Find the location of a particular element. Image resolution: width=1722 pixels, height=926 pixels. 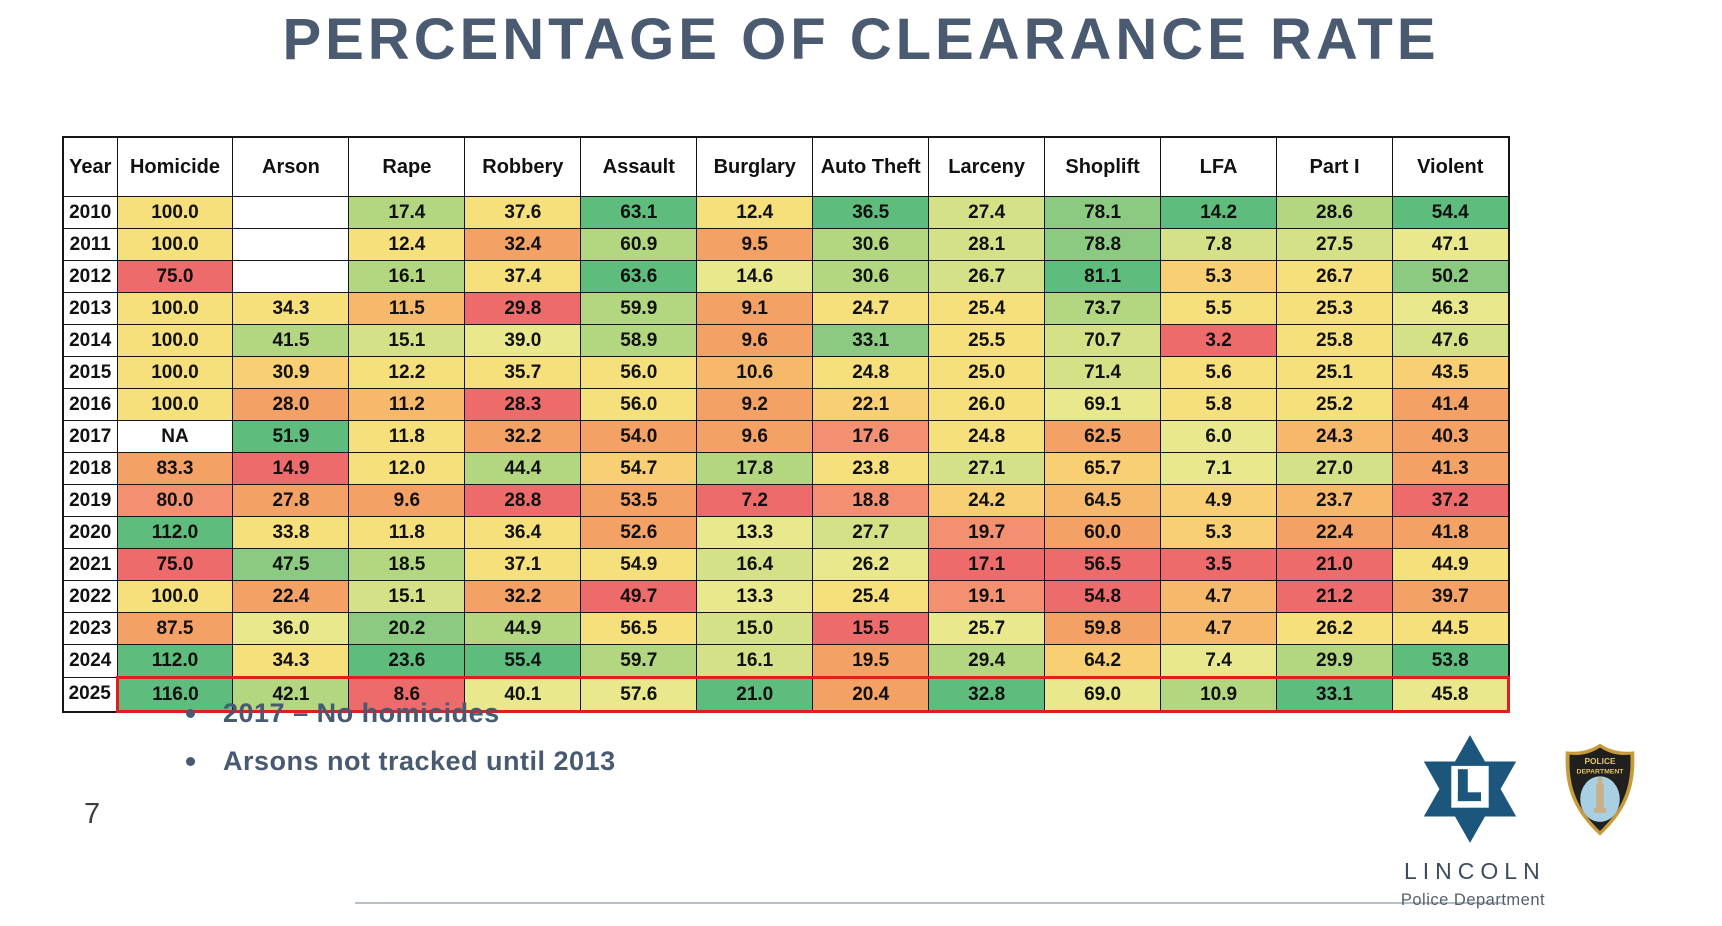

column-header: Assault is located at coordinates (639, 166).